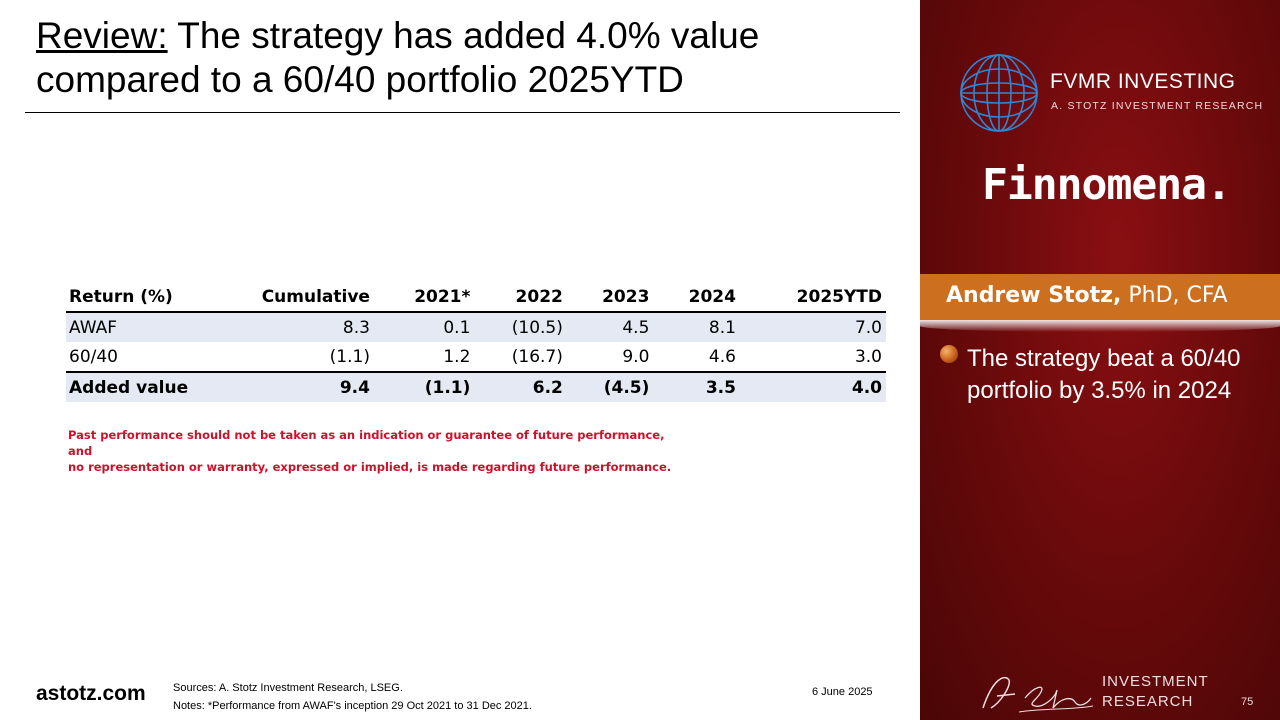  I want to click on table-cell: (16.7), so click(537, 356).